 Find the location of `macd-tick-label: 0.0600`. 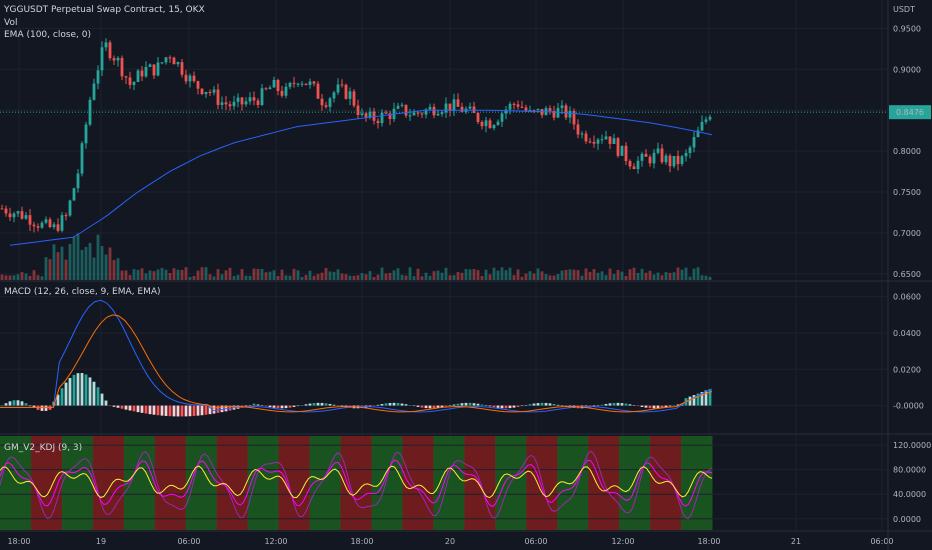

macd-tick-label: 0.0600 is located at coordinates (907, 297).